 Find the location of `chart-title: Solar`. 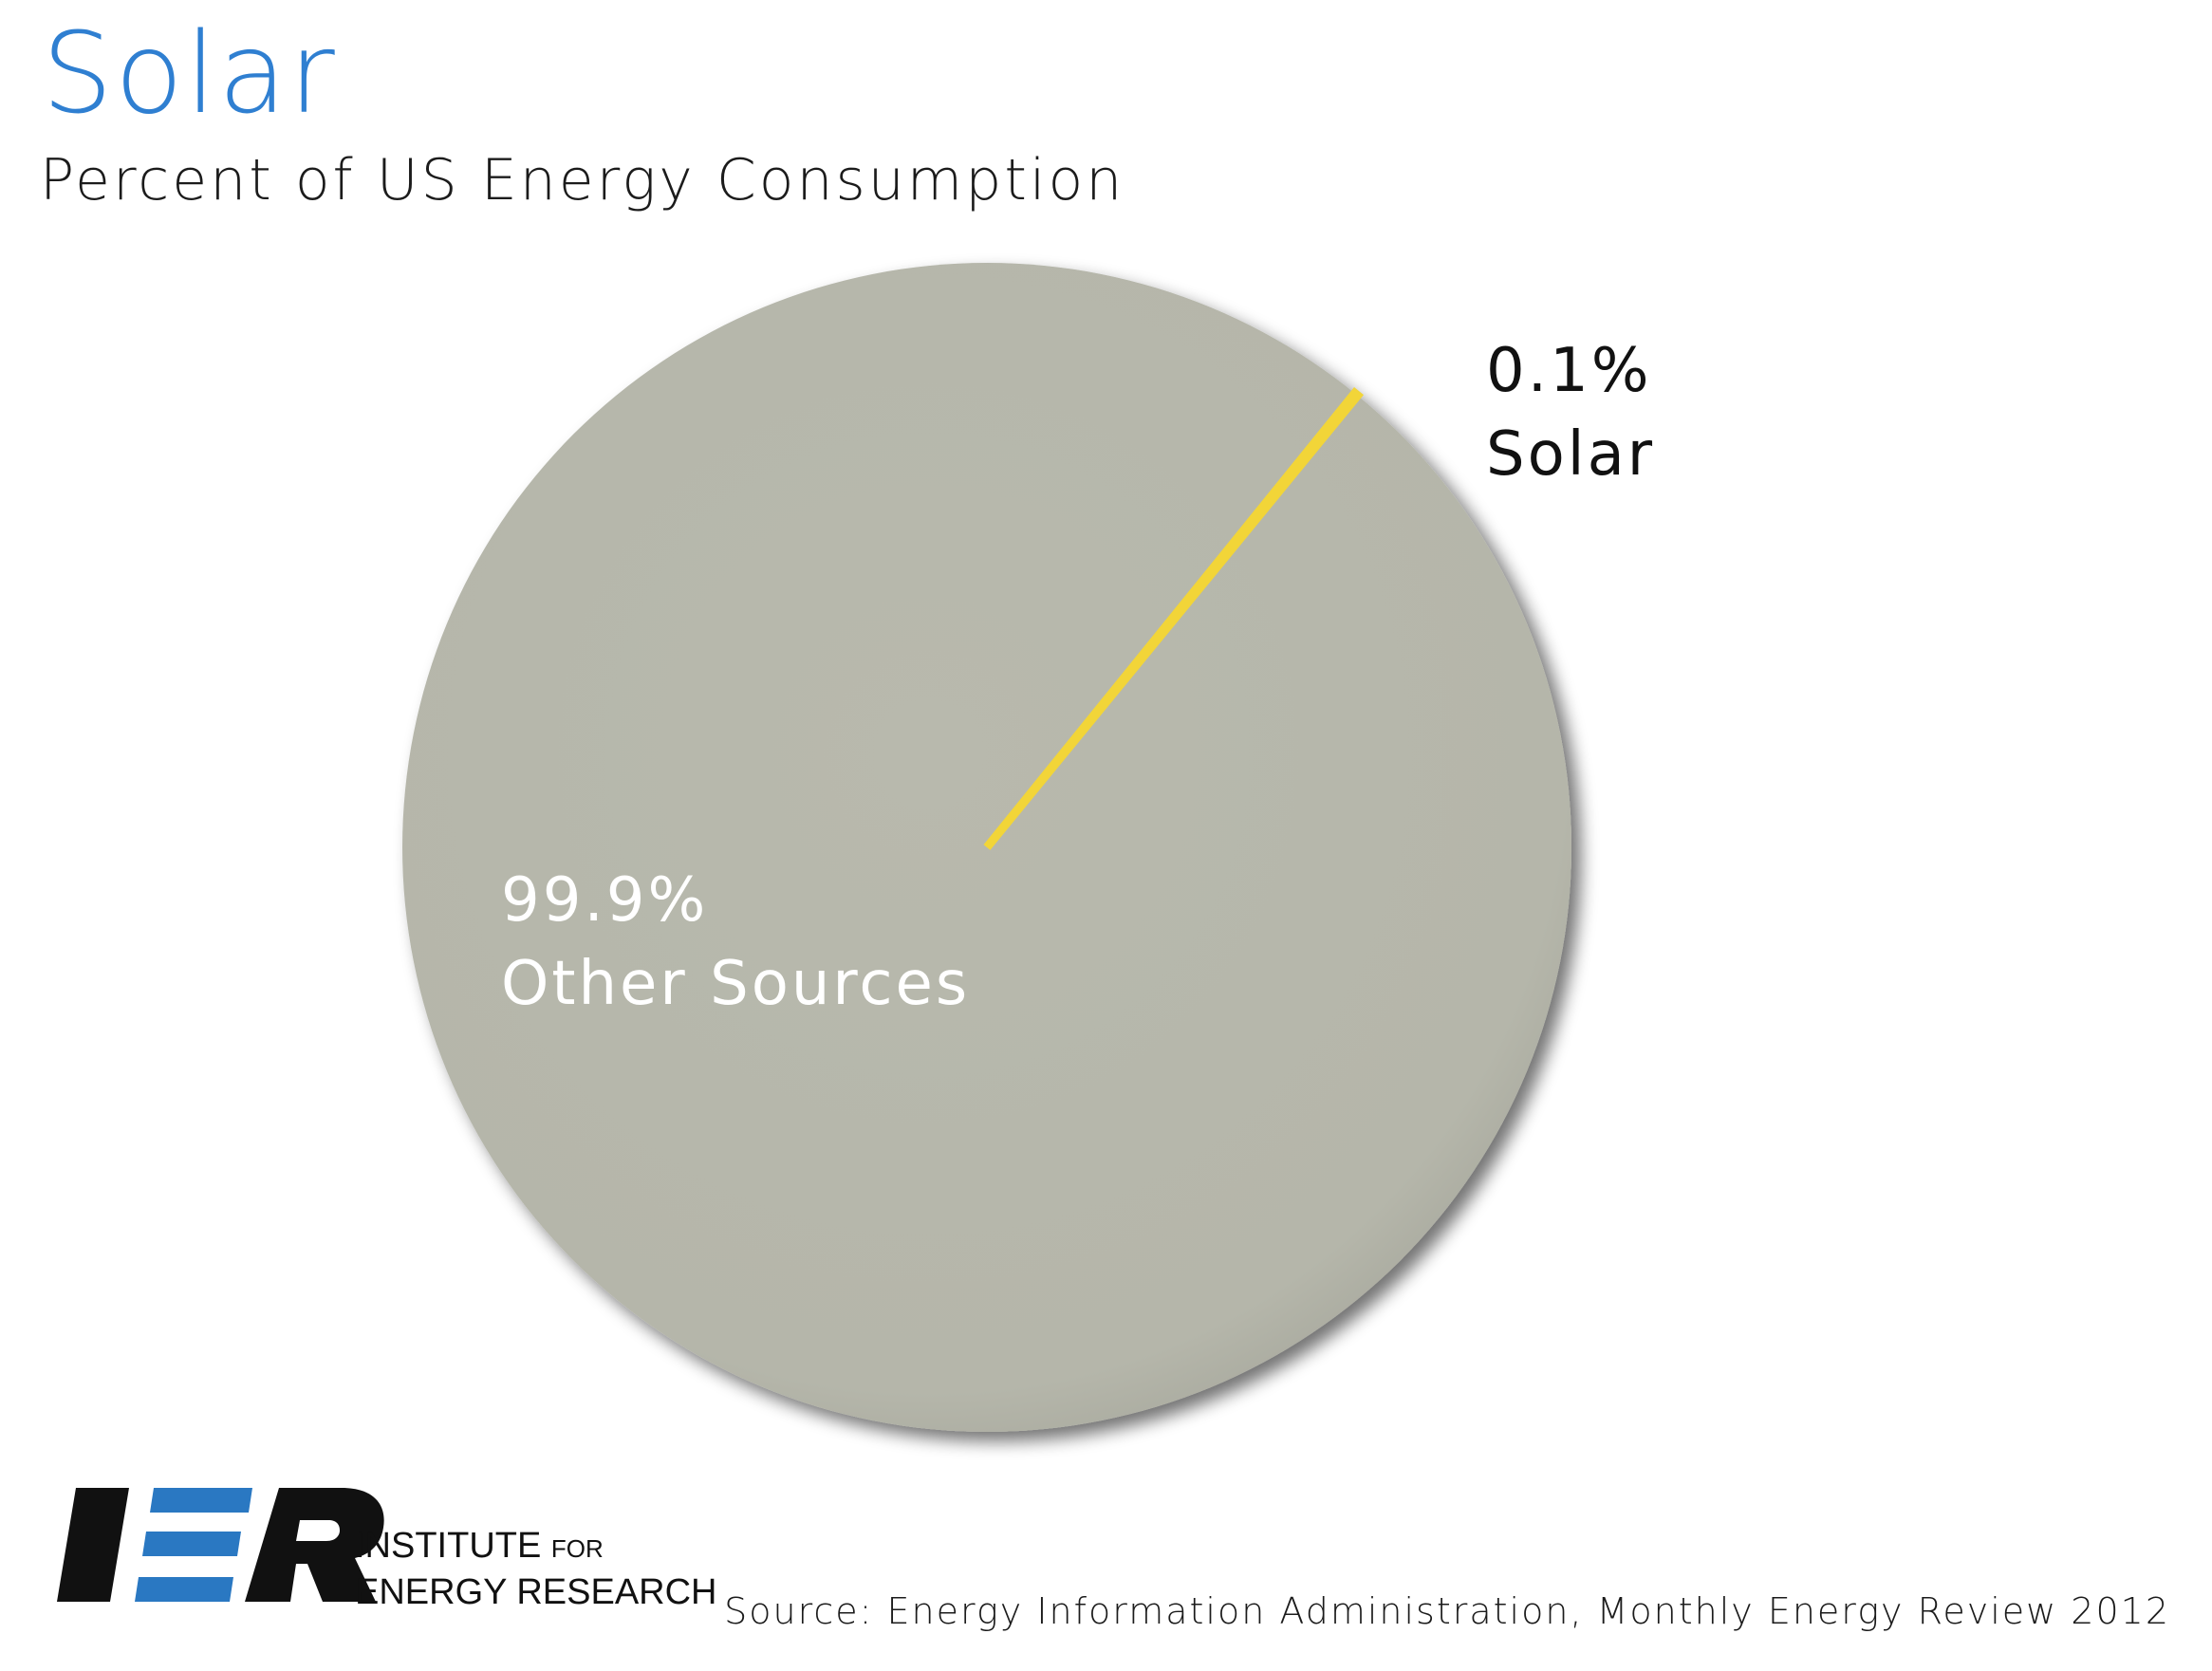

chart-title: Solar is located at coordinates (190, 73).